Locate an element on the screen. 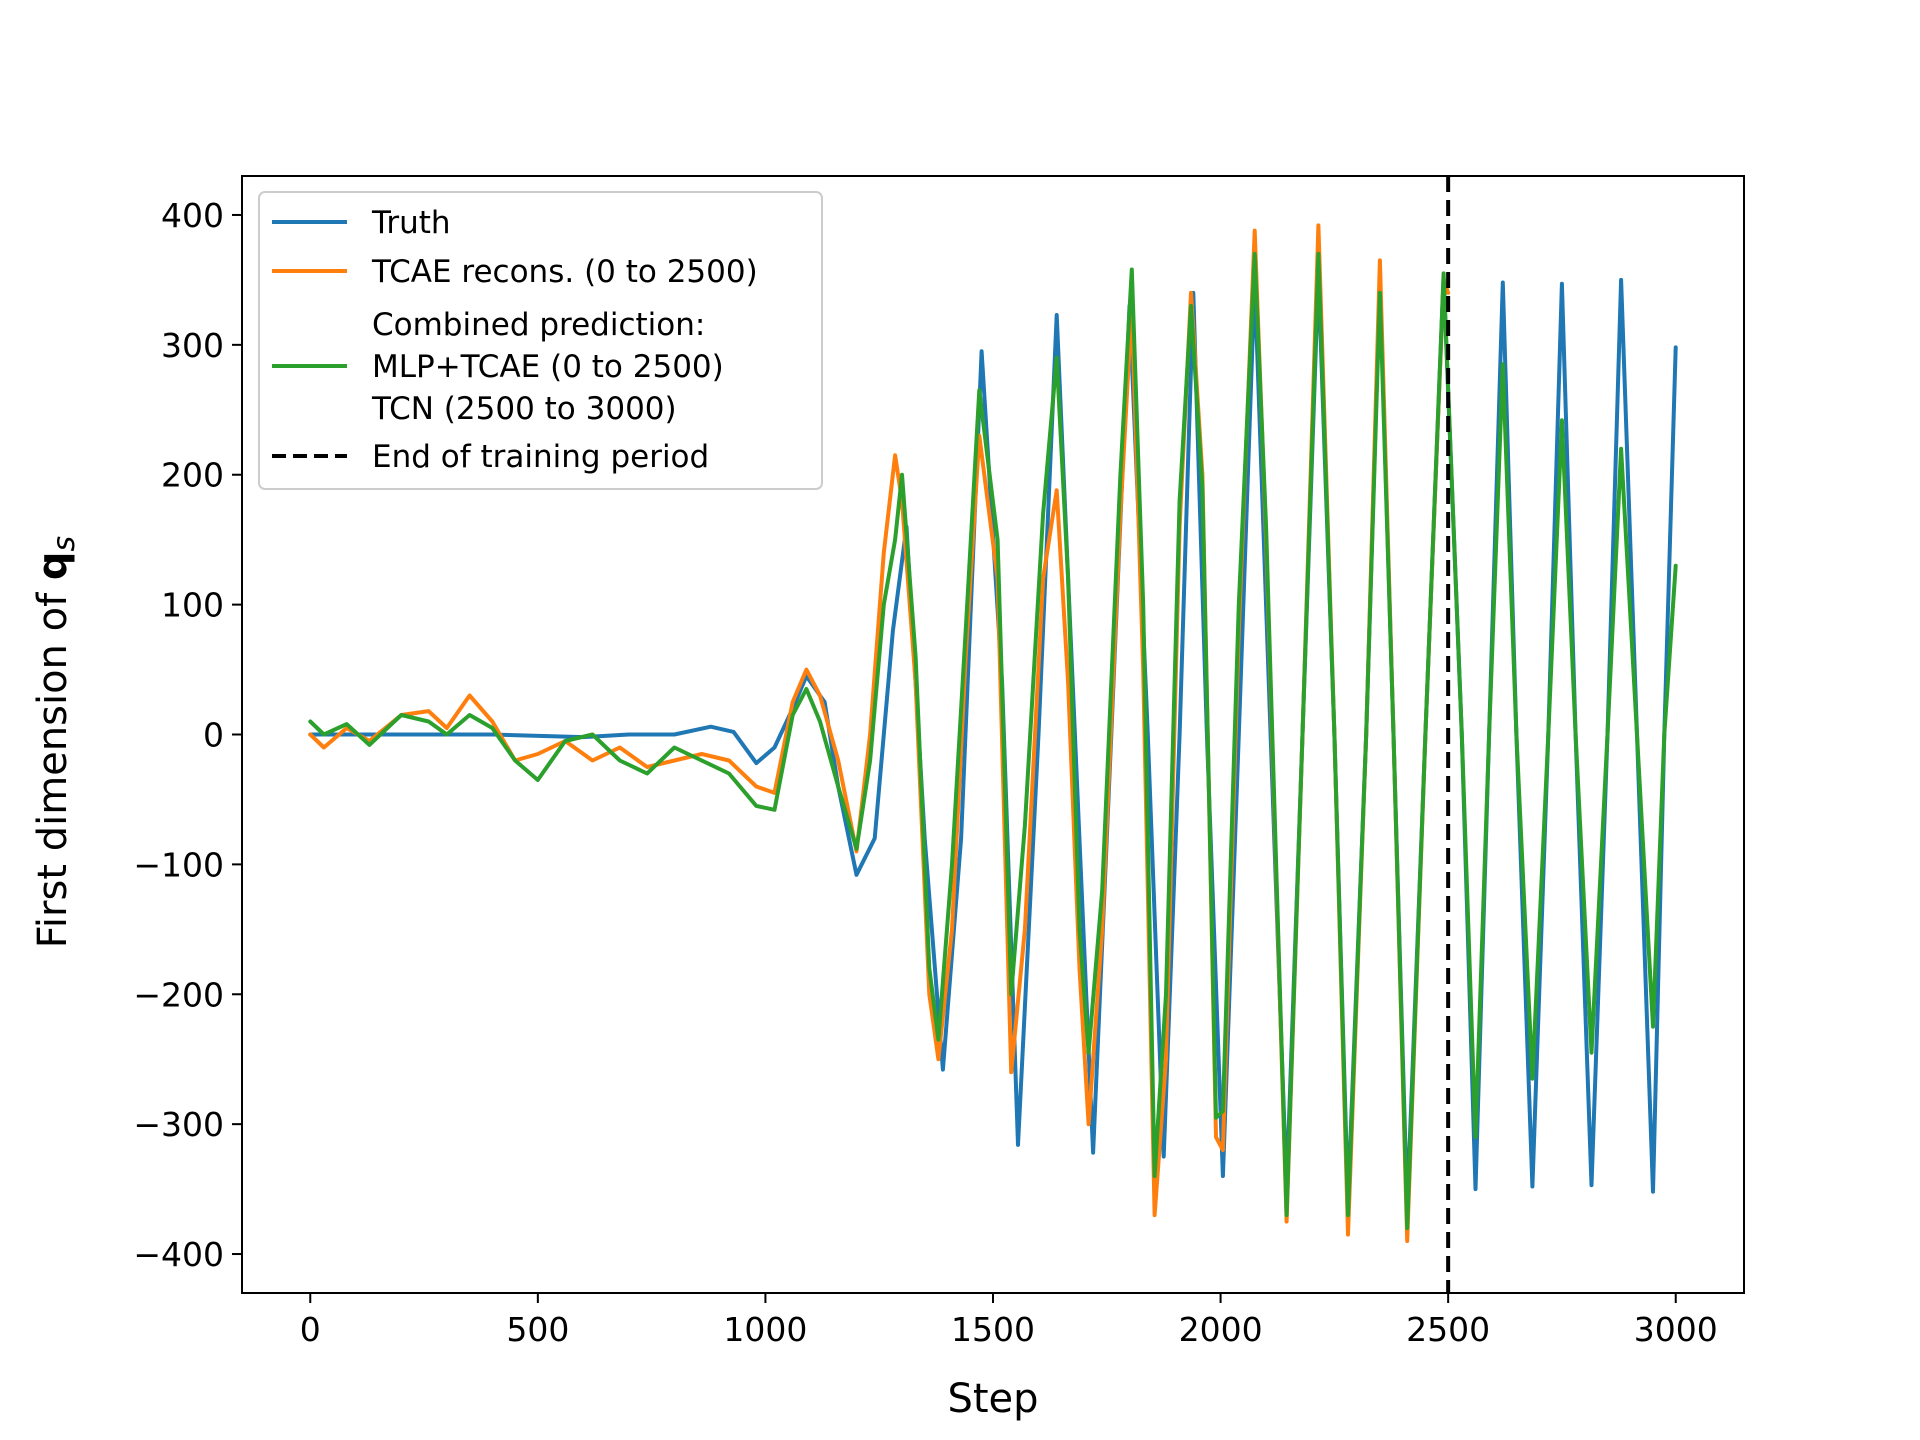 The height and width of the screenshot is (1440, 1920). y-tick-label: −100 is located at coordinates (178, 864).